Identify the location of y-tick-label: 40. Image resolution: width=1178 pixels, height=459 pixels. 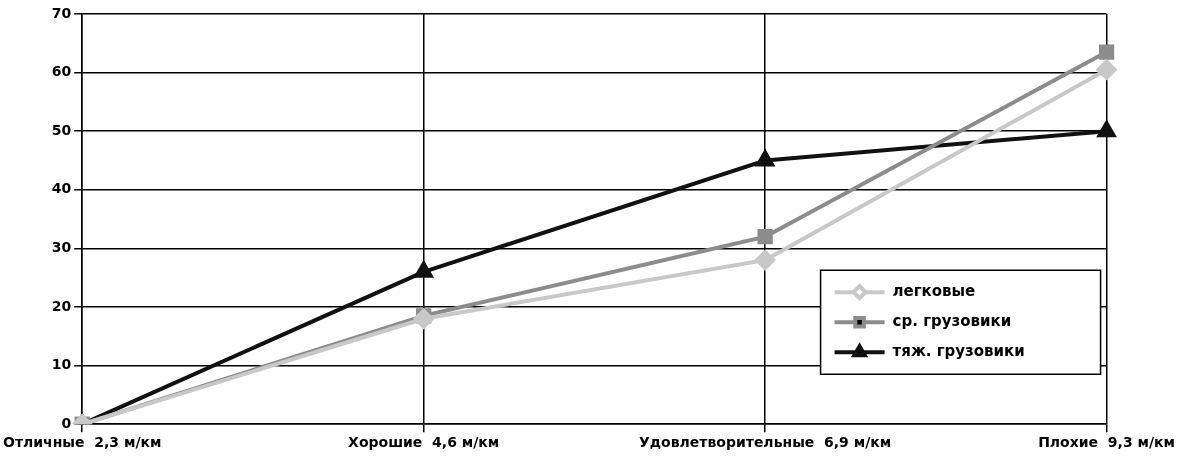
(61, 188).